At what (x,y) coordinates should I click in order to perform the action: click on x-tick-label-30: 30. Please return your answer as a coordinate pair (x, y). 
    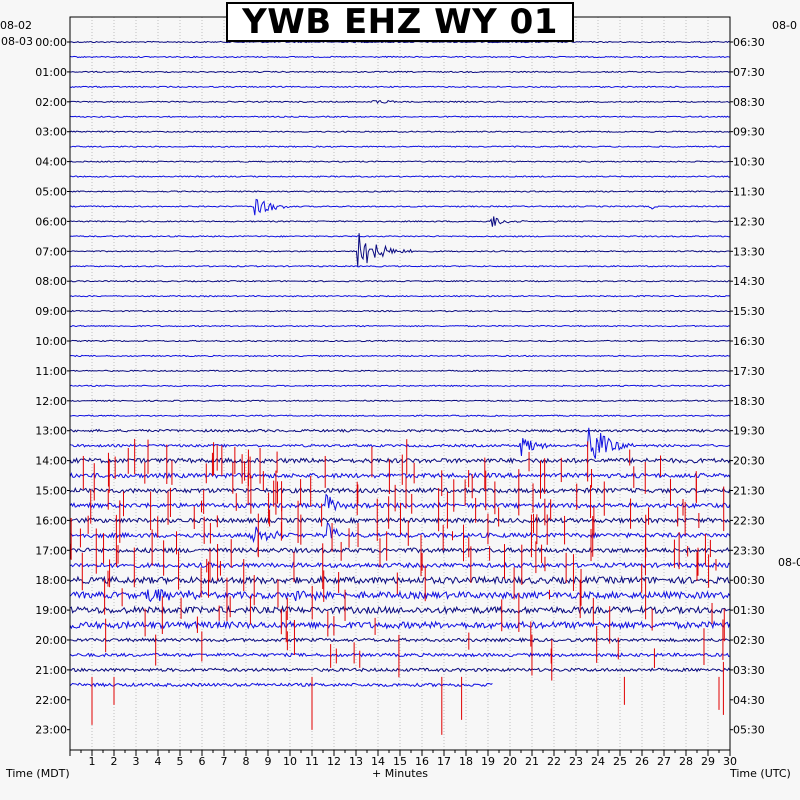
    Looking at the image, I should click on (730, 761).